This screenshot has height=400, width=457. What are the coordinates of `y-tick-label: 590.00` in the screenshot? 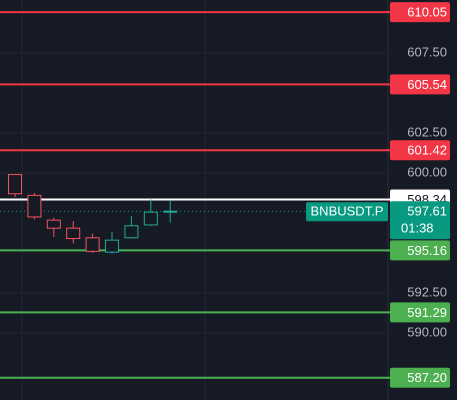 It's located at (427, 331).